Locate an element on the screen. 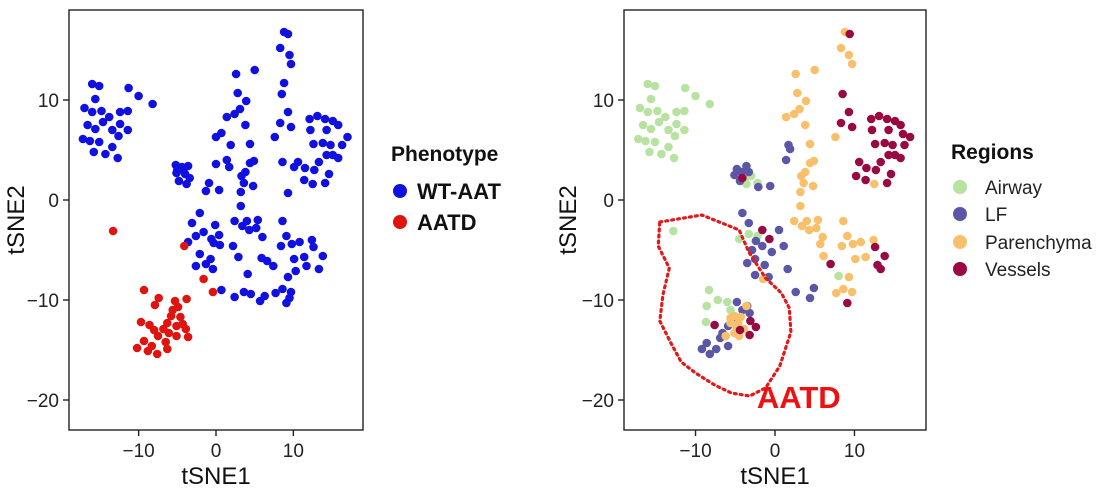 This screenshot has width=1108, height=498. legend-label-lf: LF is located at coordinates (996, 215).